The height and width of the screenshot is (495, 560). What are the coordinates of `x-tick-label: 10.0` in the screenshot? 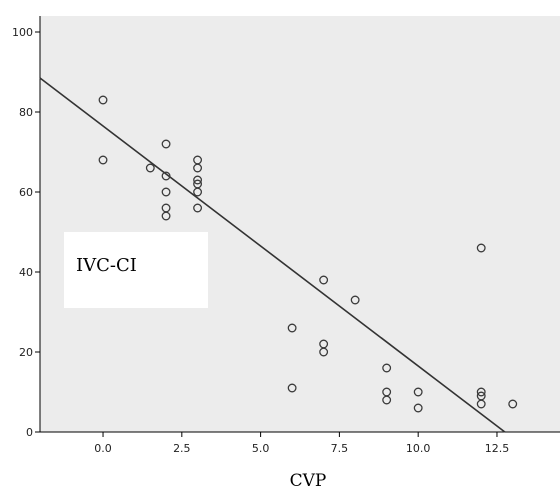 It's located at (418, 448).